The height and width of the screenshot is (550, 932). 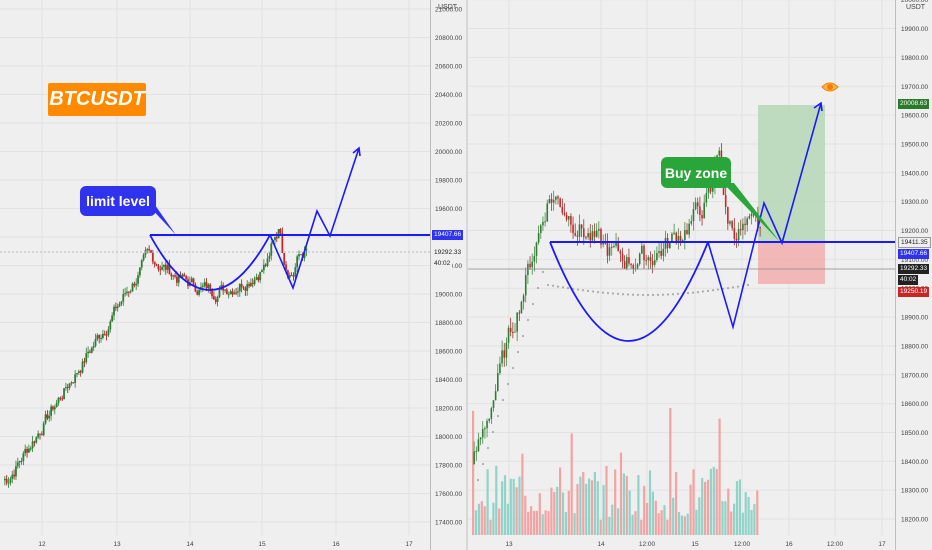 I want to click on left-projection-path, so click(x=314, y=219).